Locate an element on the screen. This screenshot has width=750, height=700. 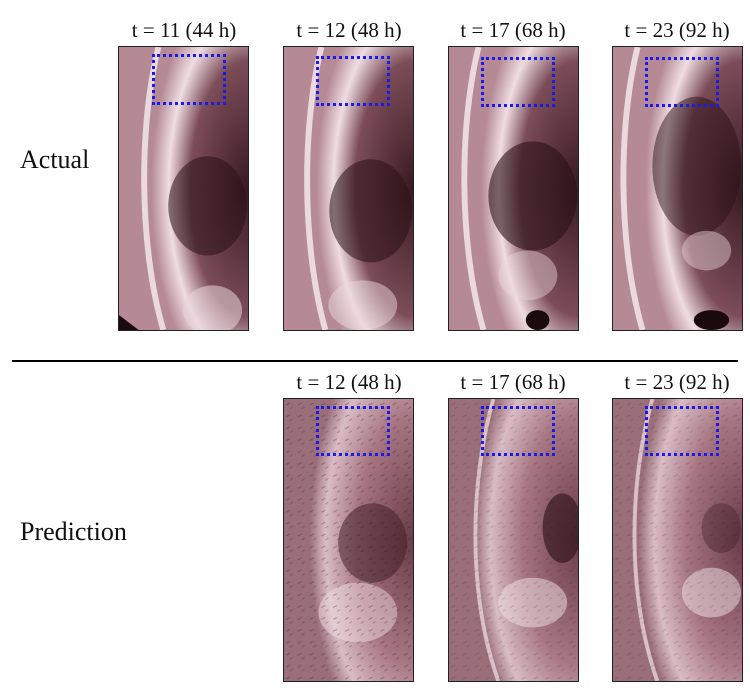
actual-title-1: t = 11 (44 h) is located at coordinates (184, 30).